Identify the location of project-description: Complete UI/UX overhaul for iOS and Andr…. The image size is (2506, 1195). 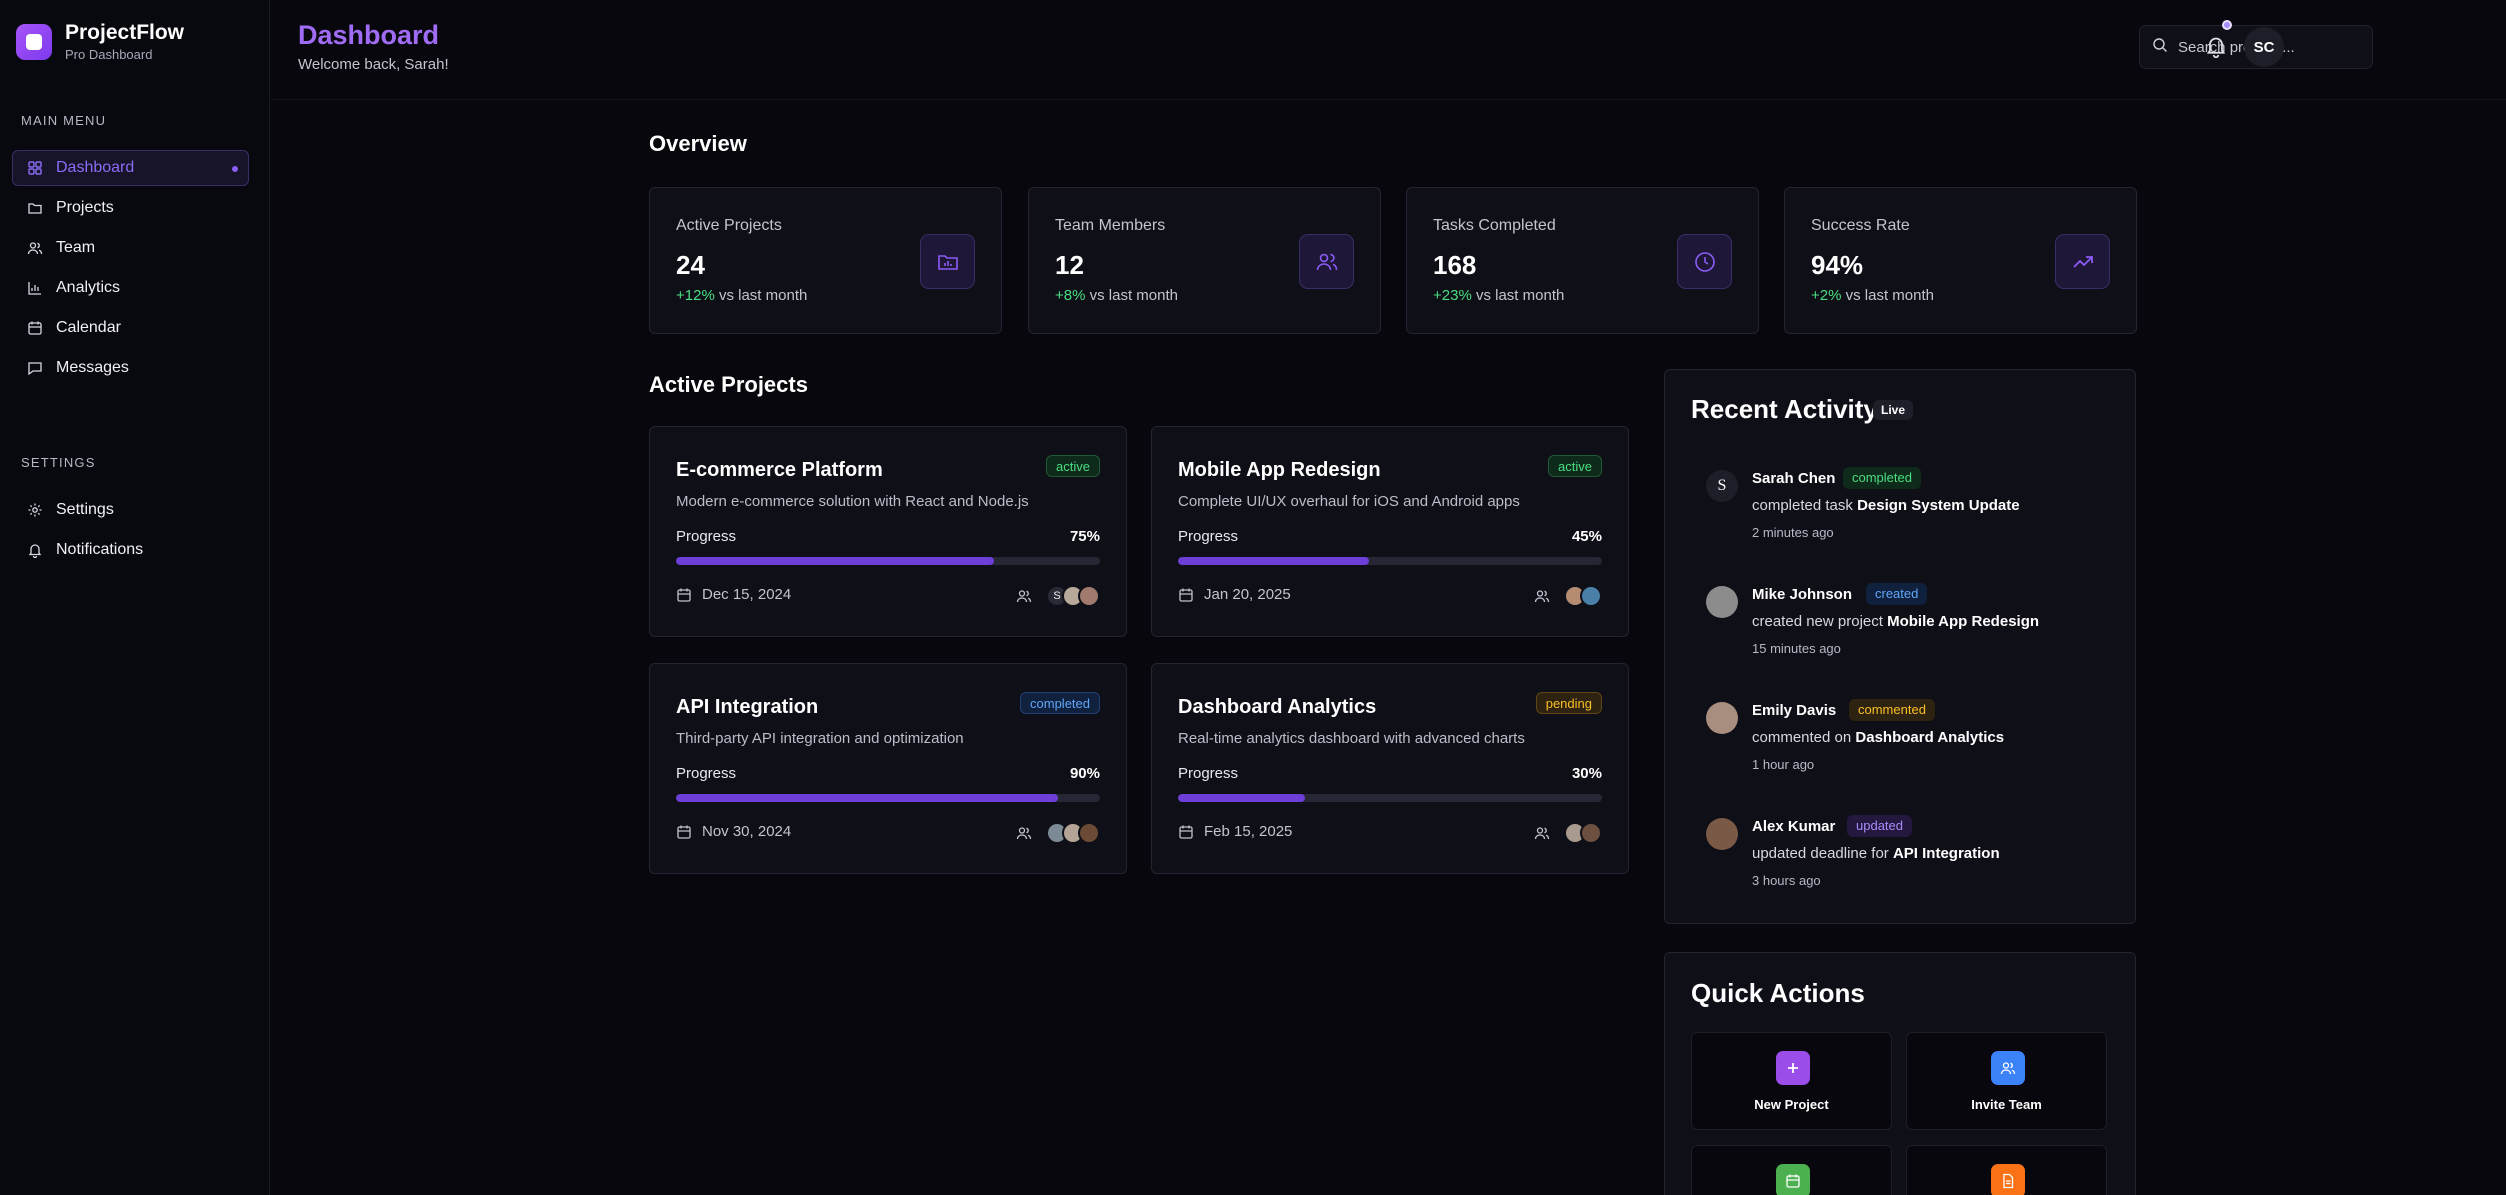
(1349, 501).